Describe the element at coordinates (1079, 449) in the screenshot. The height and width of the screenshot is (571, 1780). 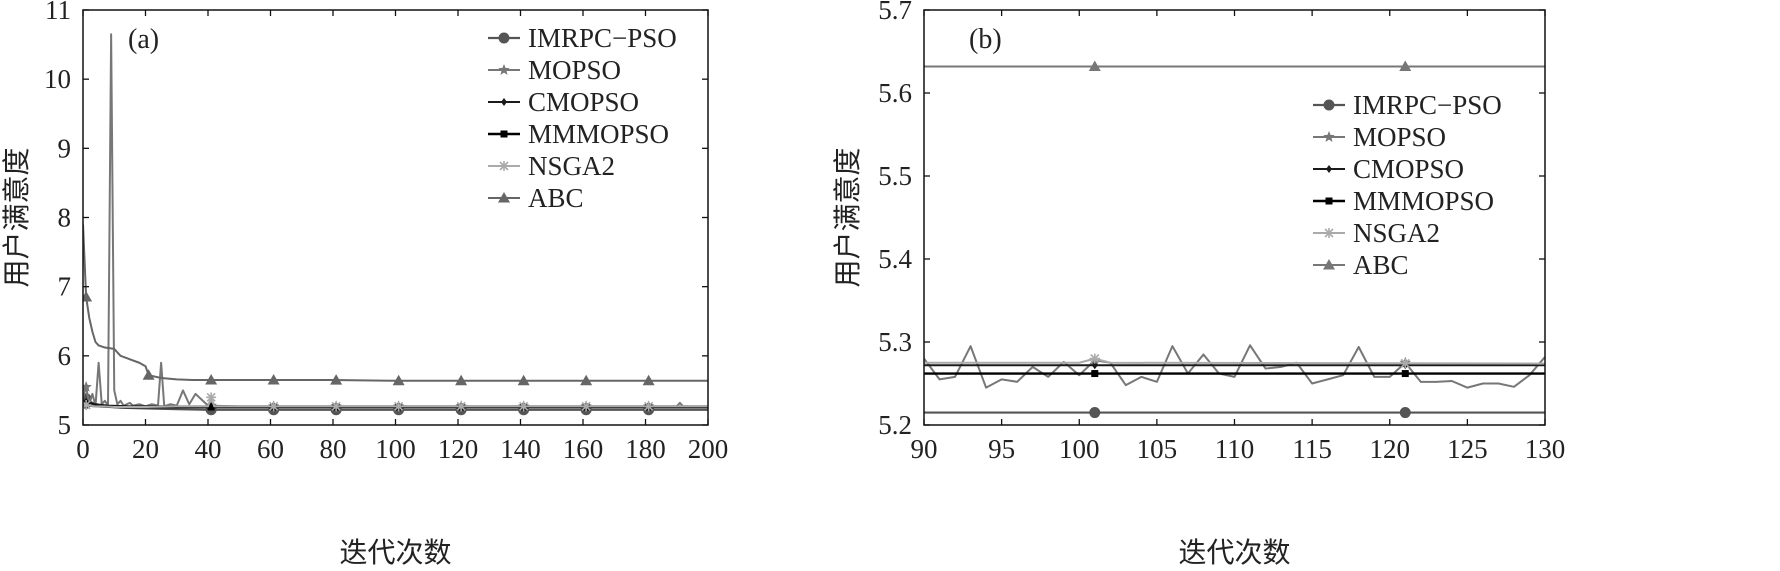
I see `x-tick-label-3: 100` at that location.